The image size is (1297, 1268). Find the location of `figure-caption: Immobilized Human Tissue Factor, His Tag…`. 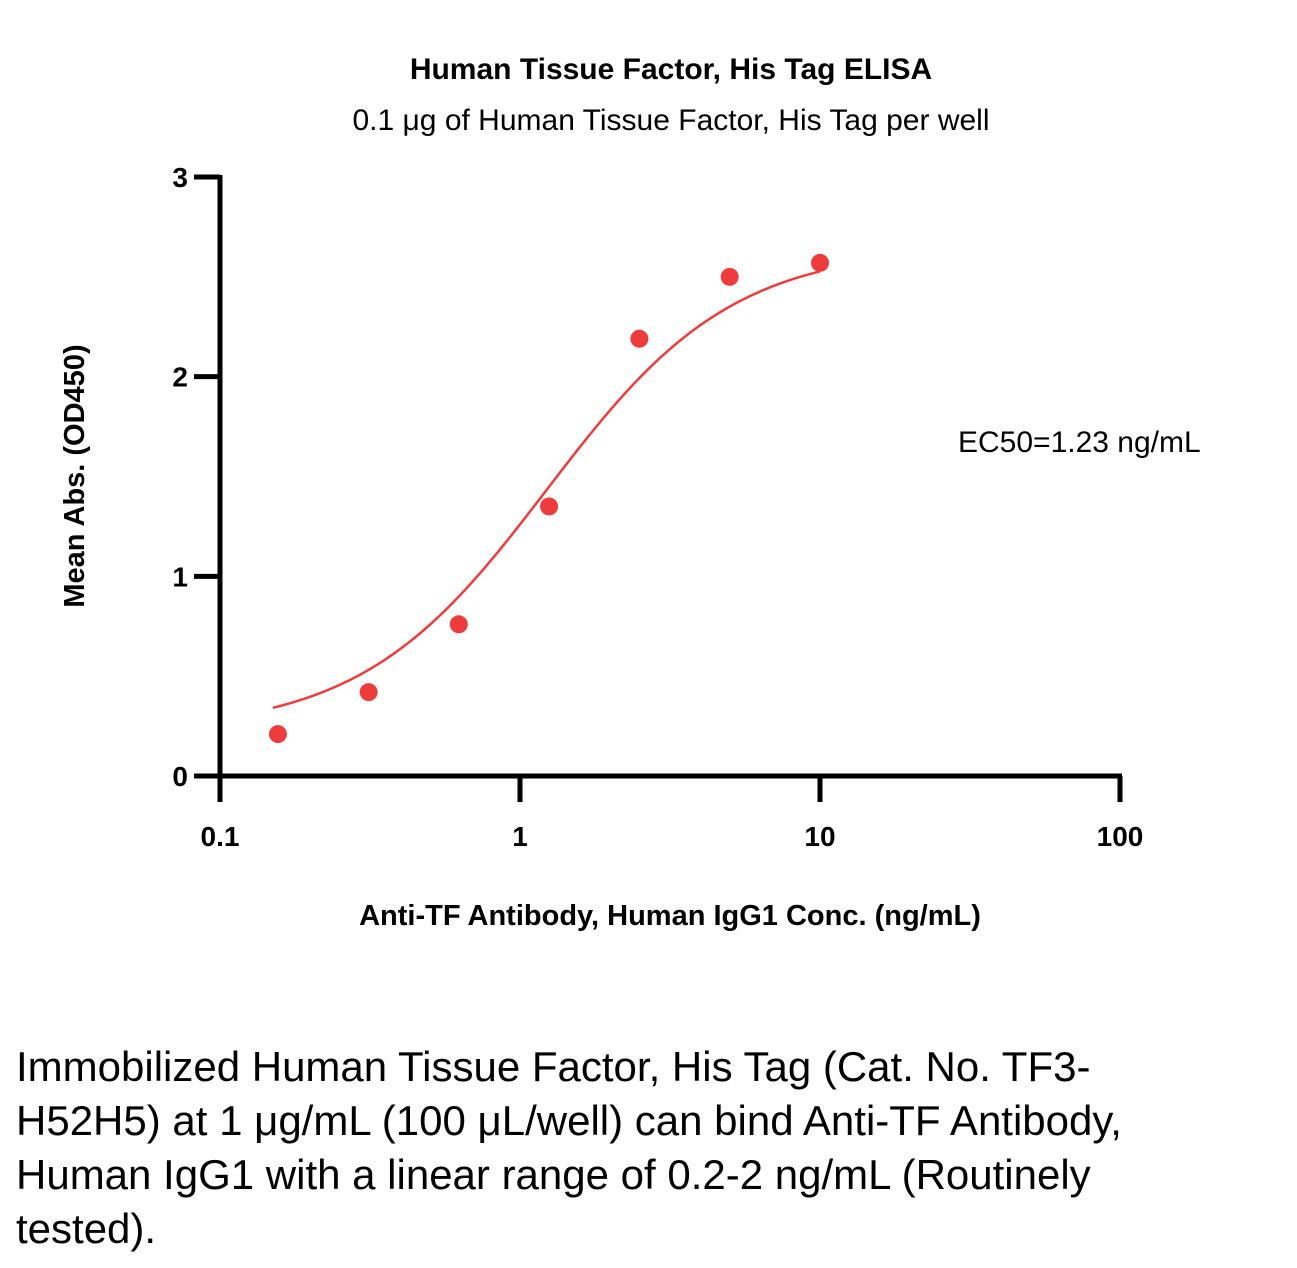

figure-caption: Immobilized Human Tissue Factor, His Tag… is located at coordinates (569, 1147).